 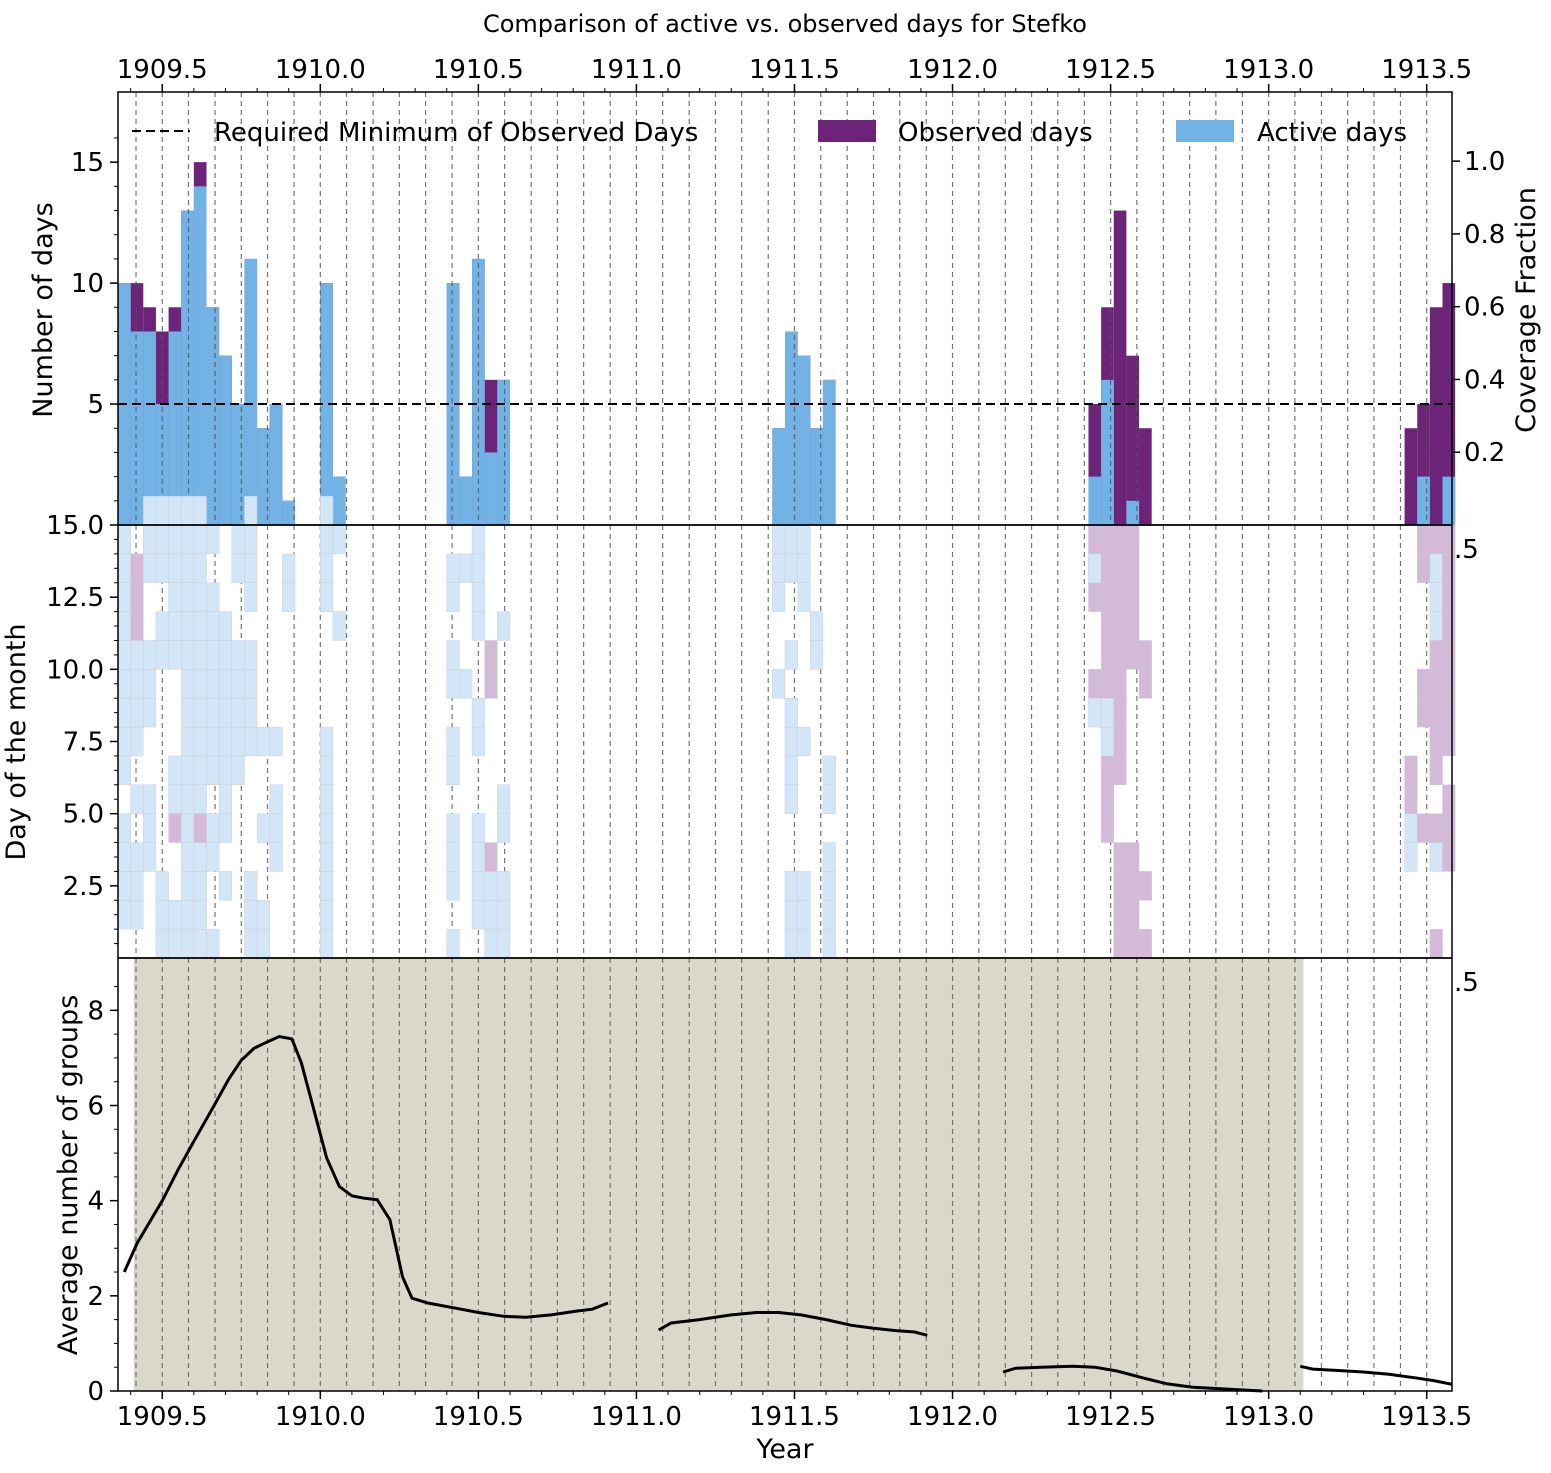 I want to click on bottom-x-tick-label: 1909.5, so click(x=162, y=1417).